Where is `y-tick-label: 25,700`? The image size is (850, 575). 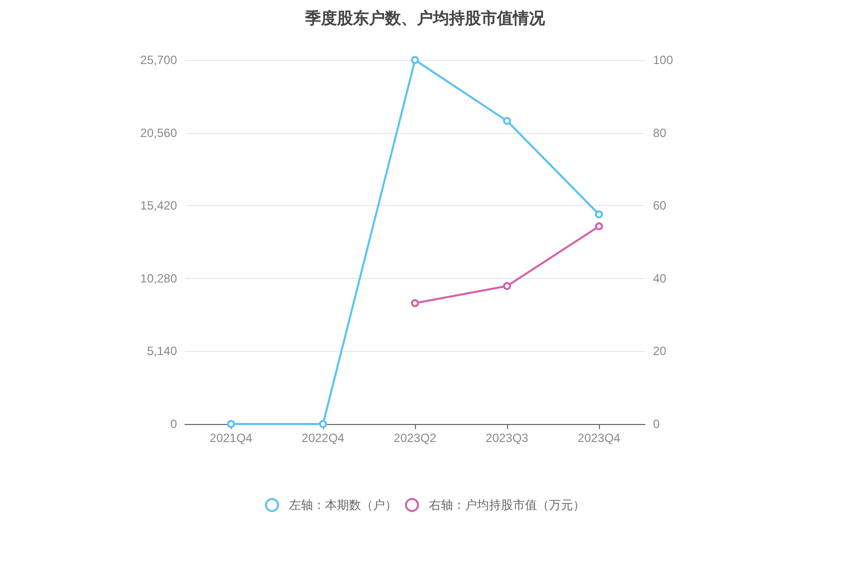
y-tick-label: 25,700 is located at coordinates (159, 60).